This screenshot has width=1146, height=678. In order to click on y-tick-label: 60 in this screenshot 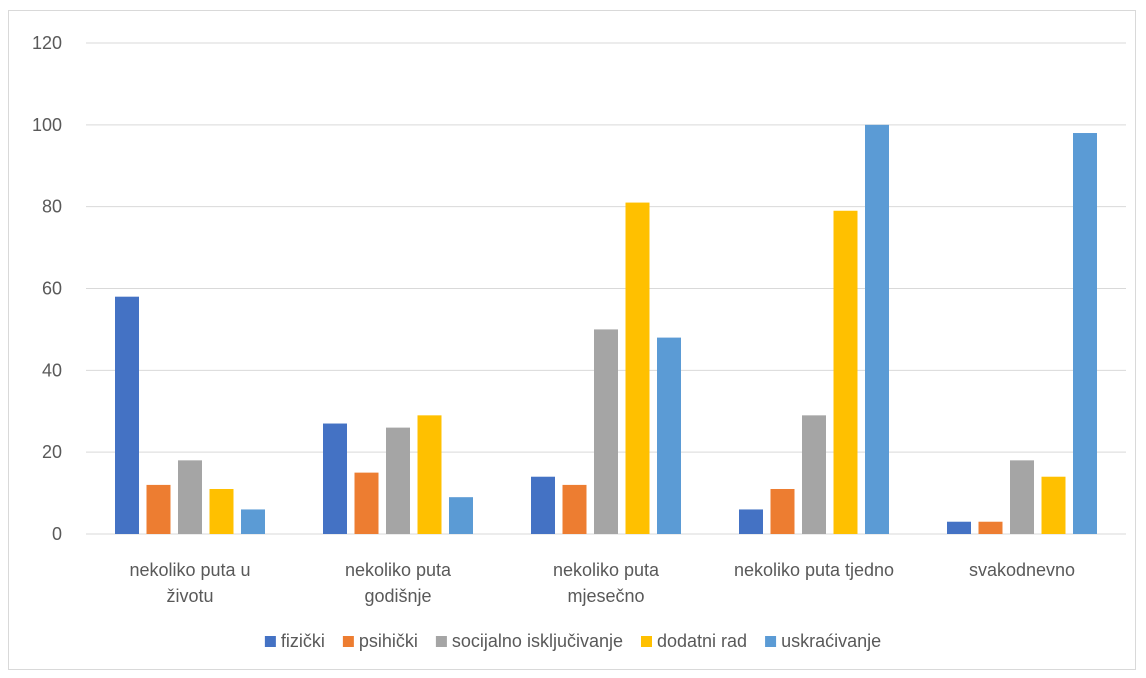, I will do `click(52, 289)`.